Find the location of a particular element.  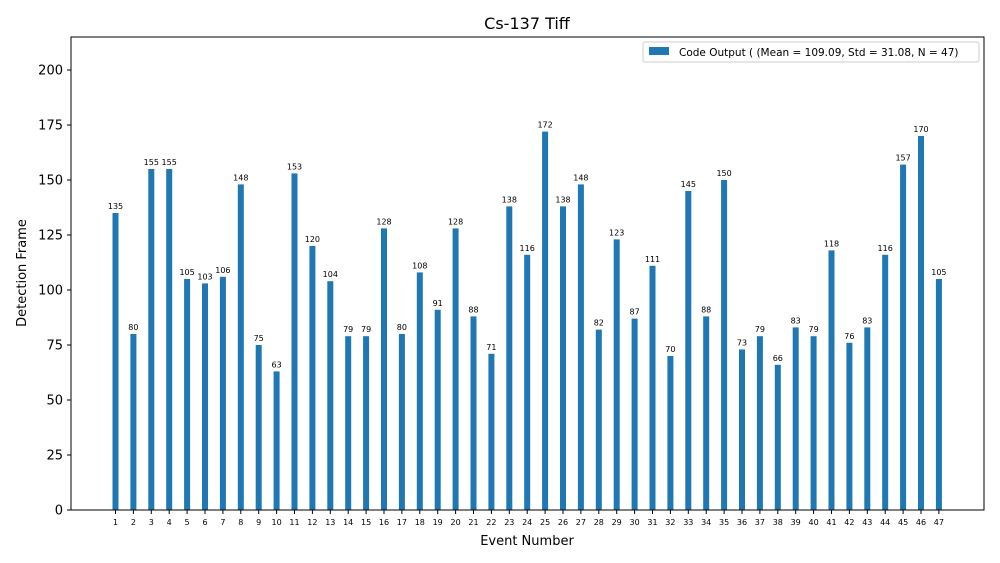

data-label-25: 172 is located at coordinates (544, 125).